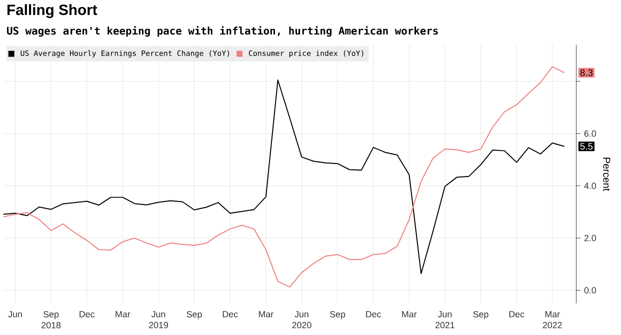 The height and width of the screenshot is (335, 621). What do you see at coordinates (590, 290) in the screenshot?
I see `y-tick-label: 0.0` at bounding box center [590, 290].